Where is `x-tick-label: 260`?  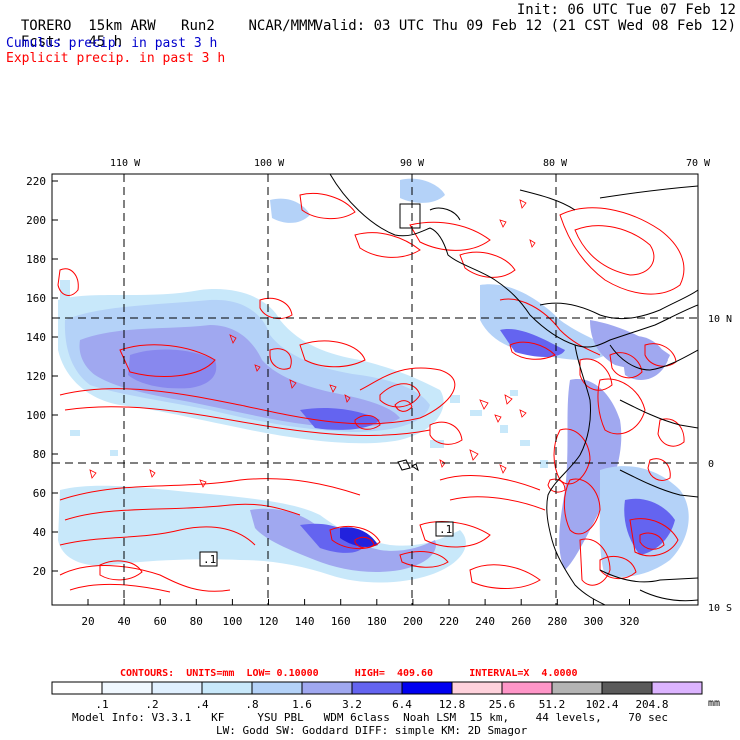
x-tick-label: 260 is located at coordinates (521, 621).